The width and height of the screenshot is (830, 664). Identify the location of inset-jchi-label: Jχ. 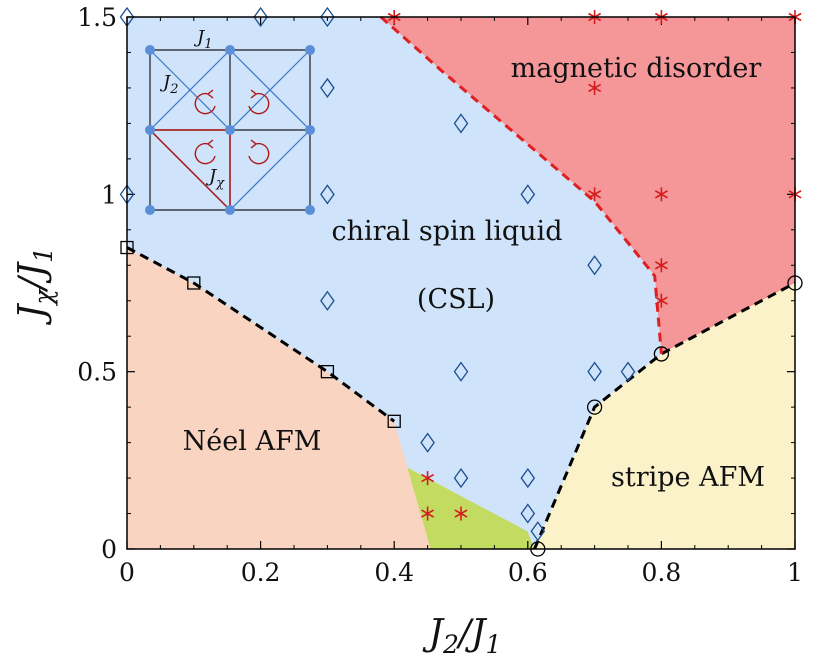
(215, 178).